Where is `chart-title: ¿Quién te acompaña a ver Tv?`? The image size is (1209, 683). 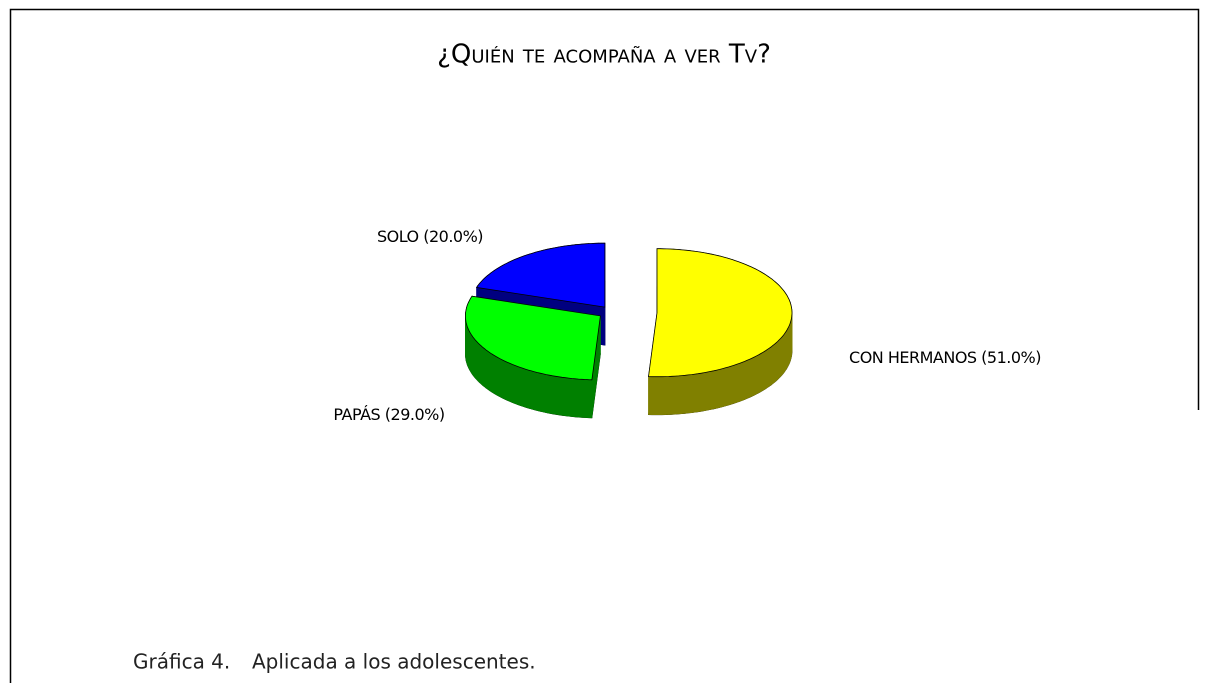 chart-title: ¿Quién te acompaña a ver Tv? is located at coordinates (604, 55).